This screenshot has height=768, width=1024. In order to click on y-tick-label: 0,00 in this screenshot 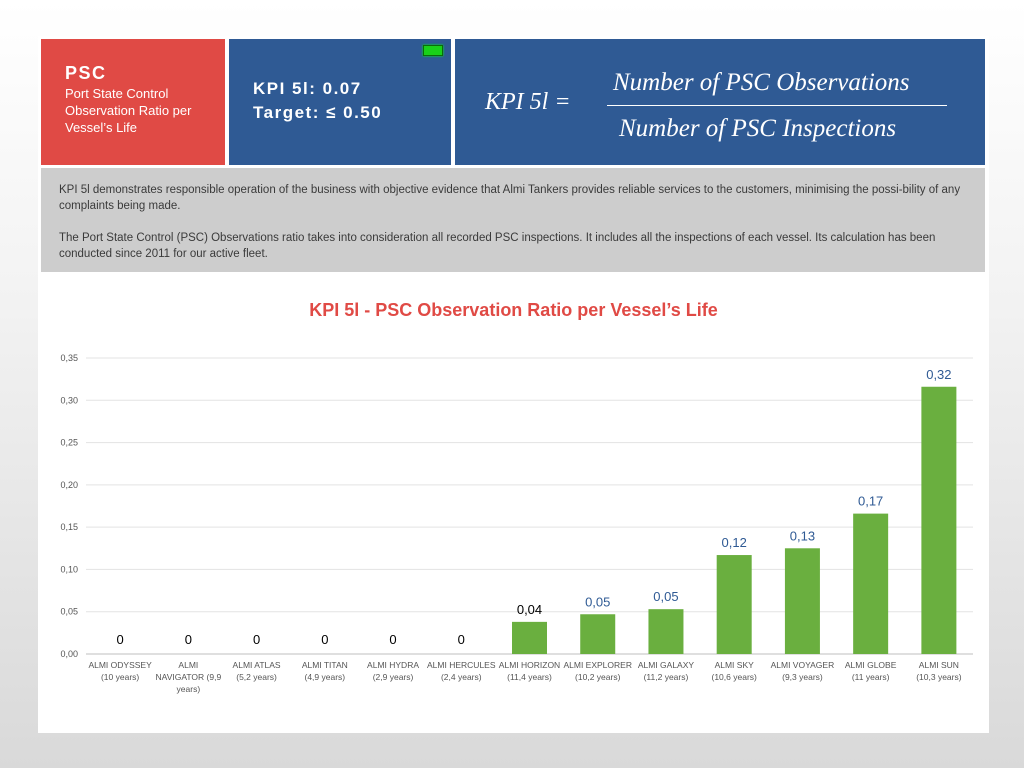, I will do `click(69, 654)`.